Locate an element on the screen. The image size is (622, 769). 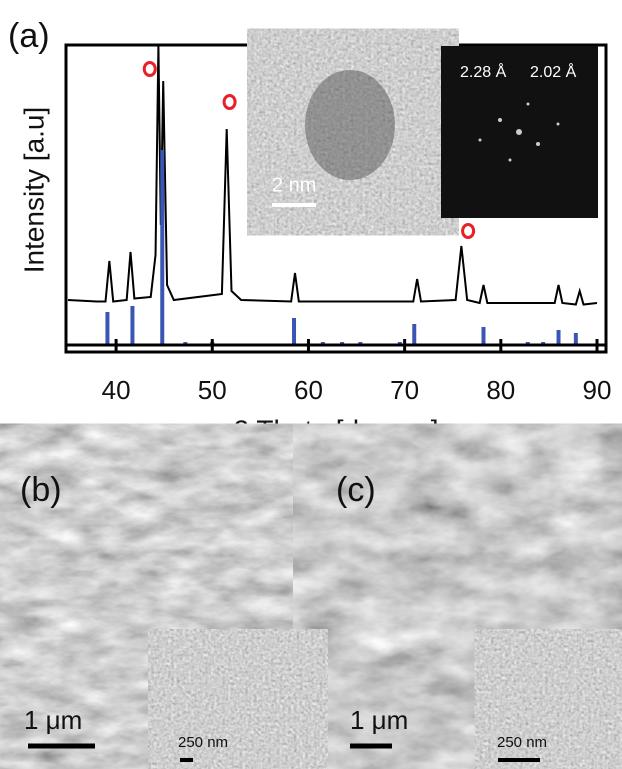
d-spacing: 2.28 Å is located at coordinates (483, 71).